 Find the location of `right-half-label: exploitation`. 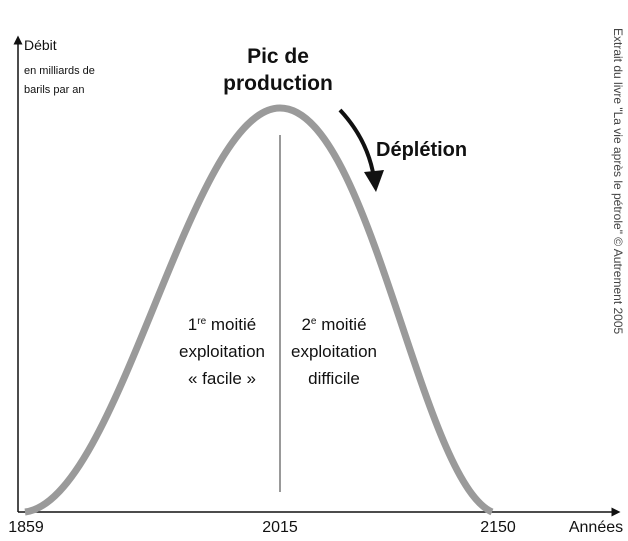

right-half-label: exploitation is located at coordinates (334, 351).